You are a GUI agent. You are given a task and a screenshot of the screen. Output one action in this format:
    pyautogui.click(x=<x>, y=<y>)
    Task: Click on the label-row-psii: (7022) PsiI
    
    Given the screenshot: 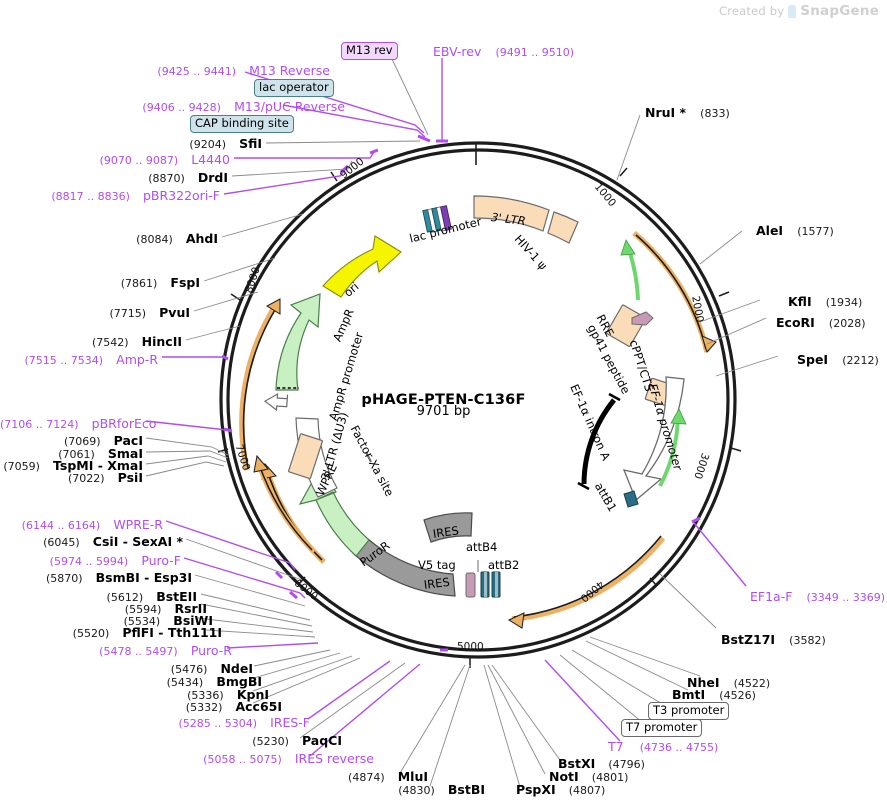 What is the action you would take?
    pyautogui.click(x=71, y=477)
    